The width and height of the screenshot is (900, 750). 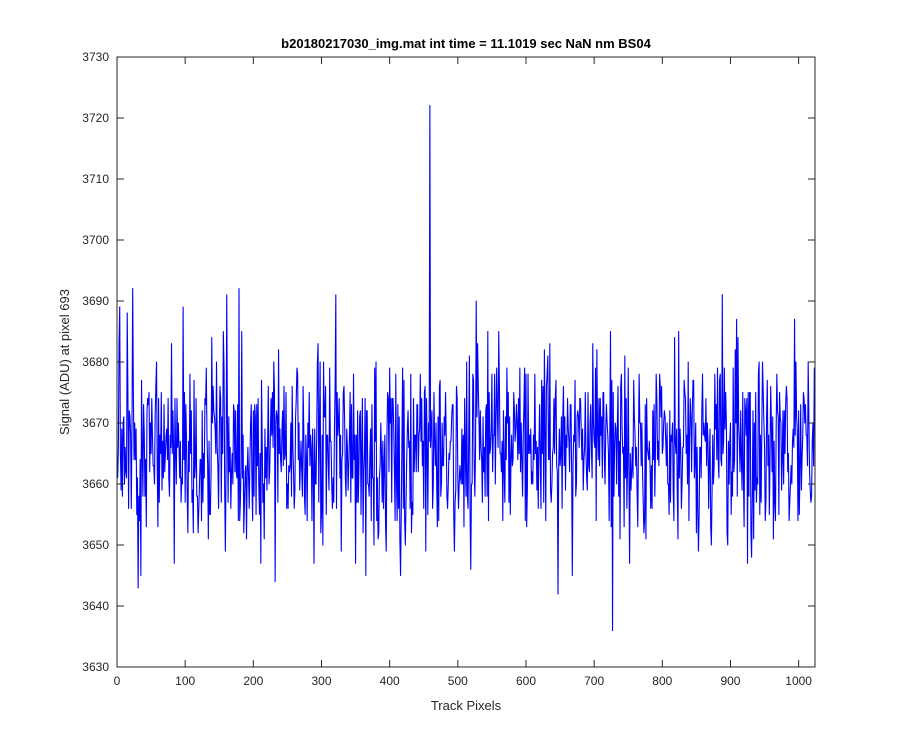 I want to click on y-tick-label: 3700, so click(x=95, y=240).